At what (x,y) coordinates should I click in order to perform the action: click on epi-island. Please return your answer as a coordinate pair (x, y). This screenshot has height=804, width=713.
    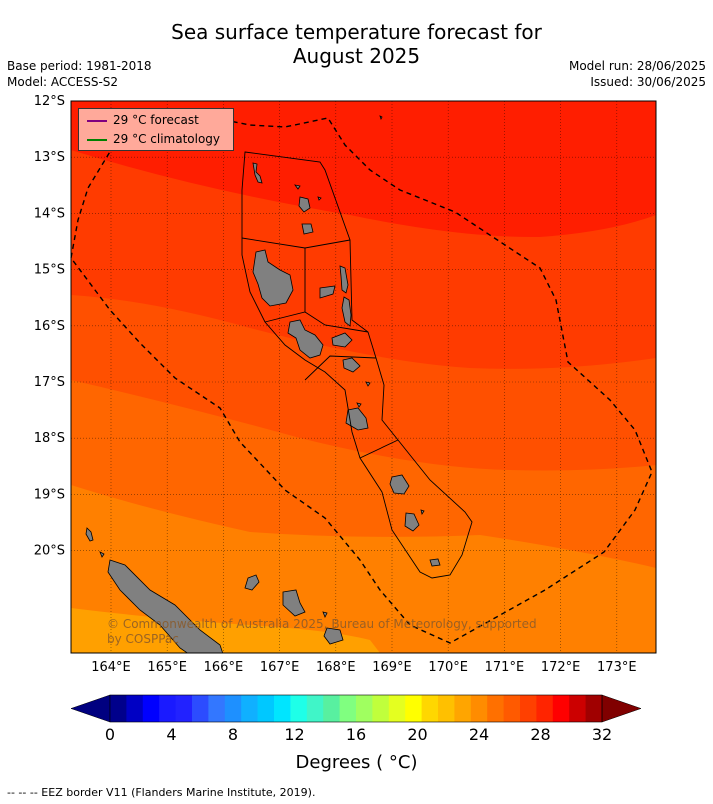
    Looking at the image, I should click on (351, 365).